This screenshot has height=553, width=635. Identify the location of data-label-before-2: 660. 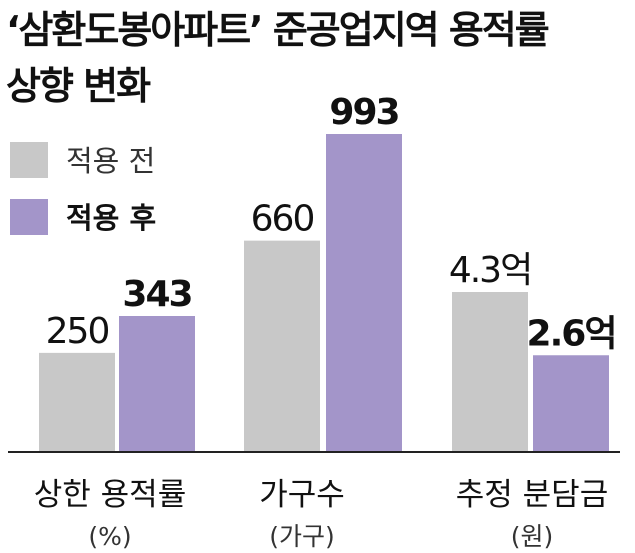
(282, 219).